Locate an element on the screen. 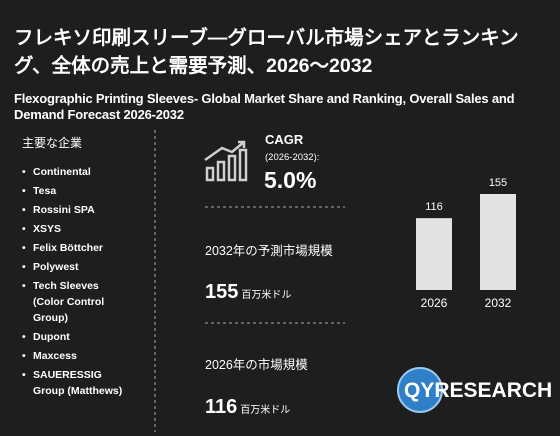  current-label: 2026年の市場規模 is located at coordinates (256, 365).